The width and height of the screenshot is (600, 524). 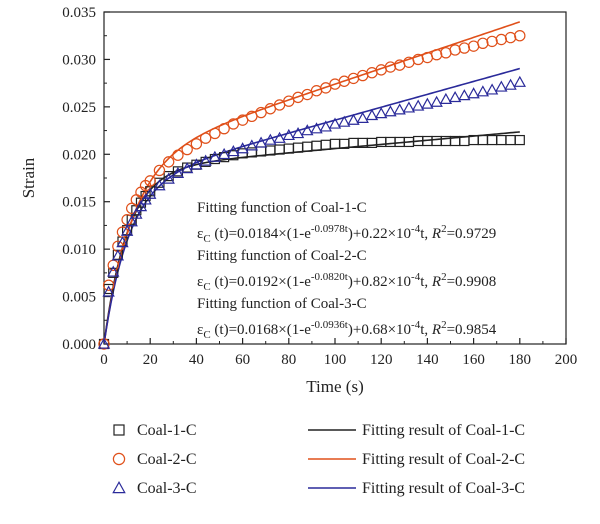 What do you see at coordinates (28, 177) in the screenshot?
I see `y-axis-label: Strain` at bounding box center [28, 177].